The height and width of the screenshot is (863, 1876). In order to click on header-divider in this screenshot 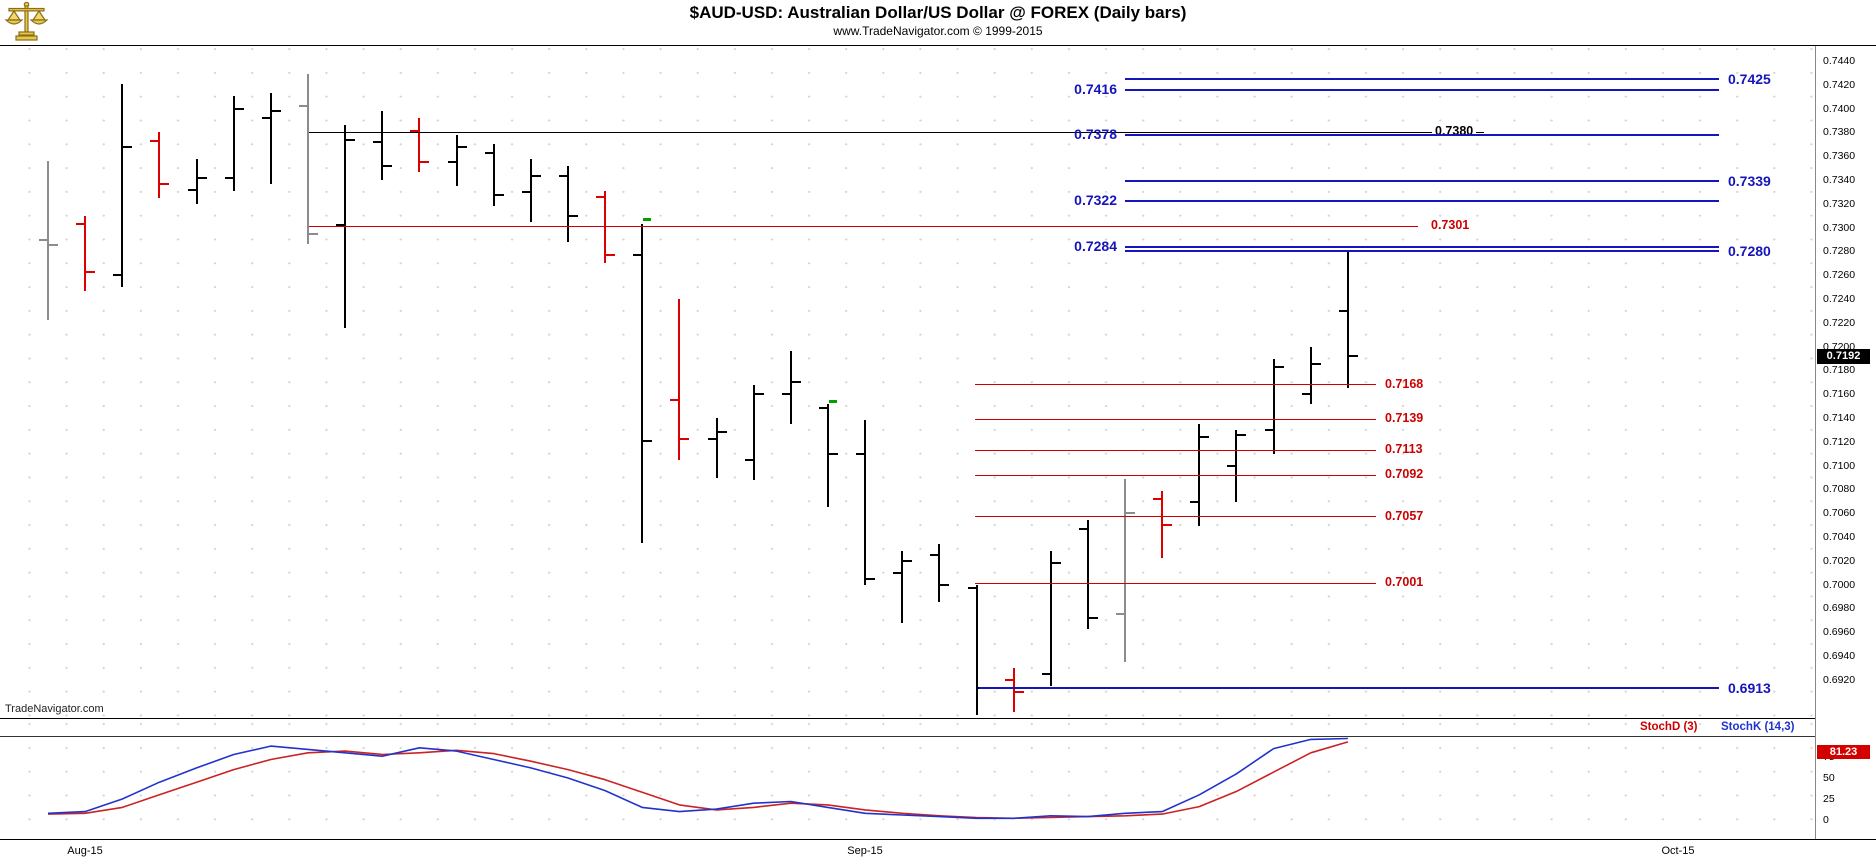, I will do `click(938, 45)`.